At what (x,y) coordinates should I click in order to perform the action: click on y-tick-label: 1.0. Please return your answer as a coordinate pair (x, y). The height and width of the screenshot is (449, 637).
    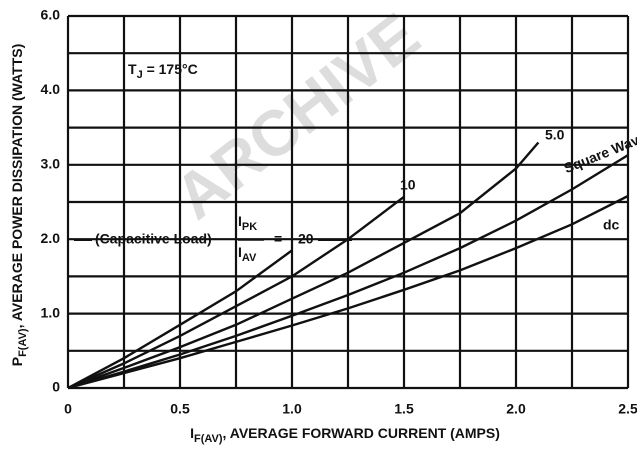
    Looking at the image, I should click on (51, 312).